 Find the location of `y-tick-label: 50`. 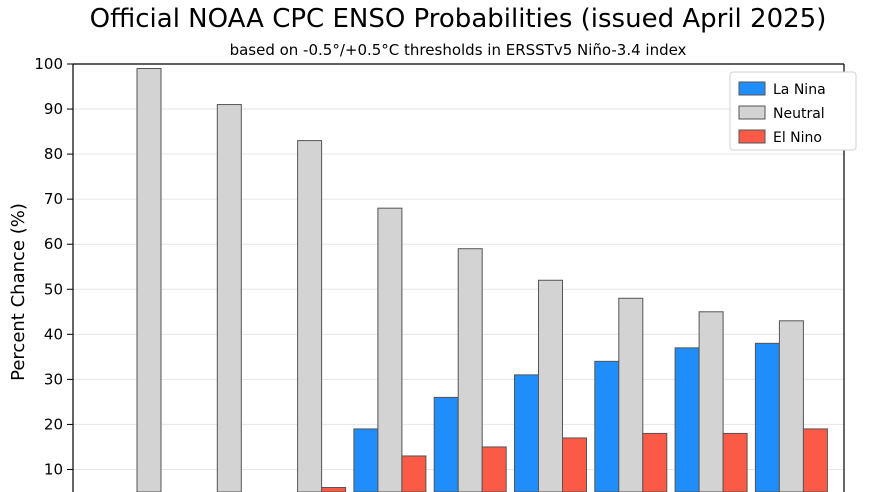

y-tick-label: 50 is located at coordinates (53, 289).